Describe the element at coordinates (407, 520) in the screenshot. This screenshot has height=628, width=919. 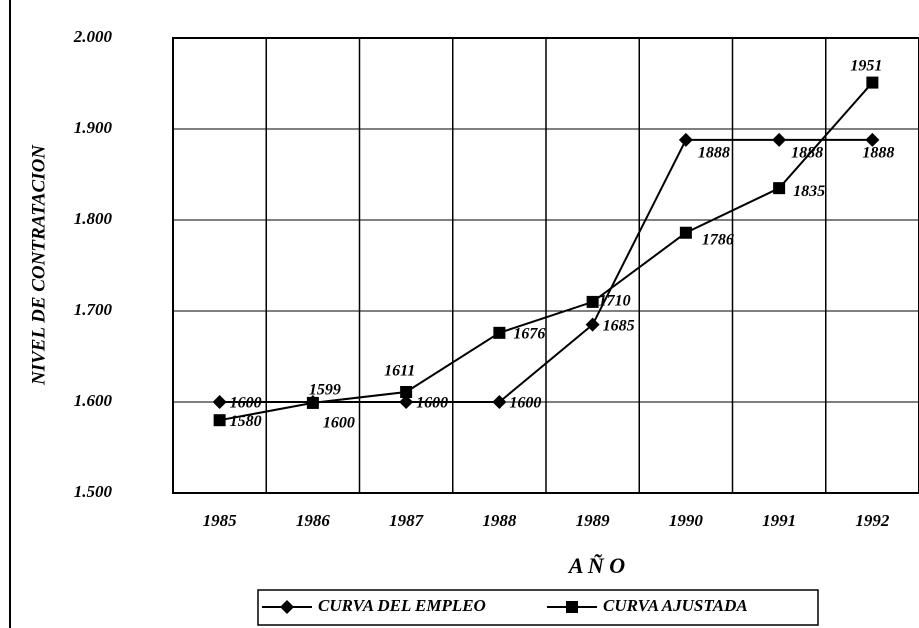
I see `x-tick-label: 1987` at that location.